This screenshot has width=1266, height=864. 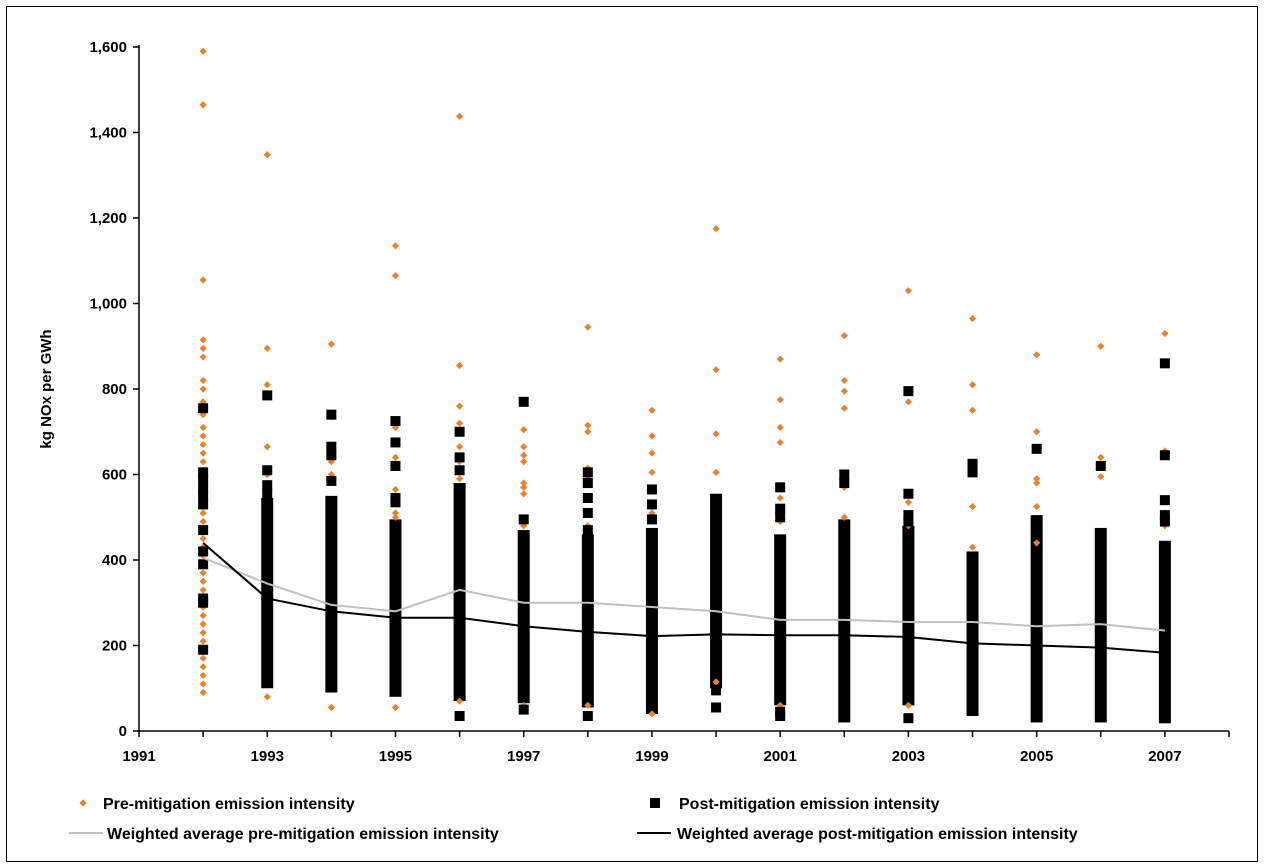 What do you see at coordinates (46, 388) in the screenshot?
I see `y-axis-title: kg NOx per GWh` at bounding box center [46, 388].